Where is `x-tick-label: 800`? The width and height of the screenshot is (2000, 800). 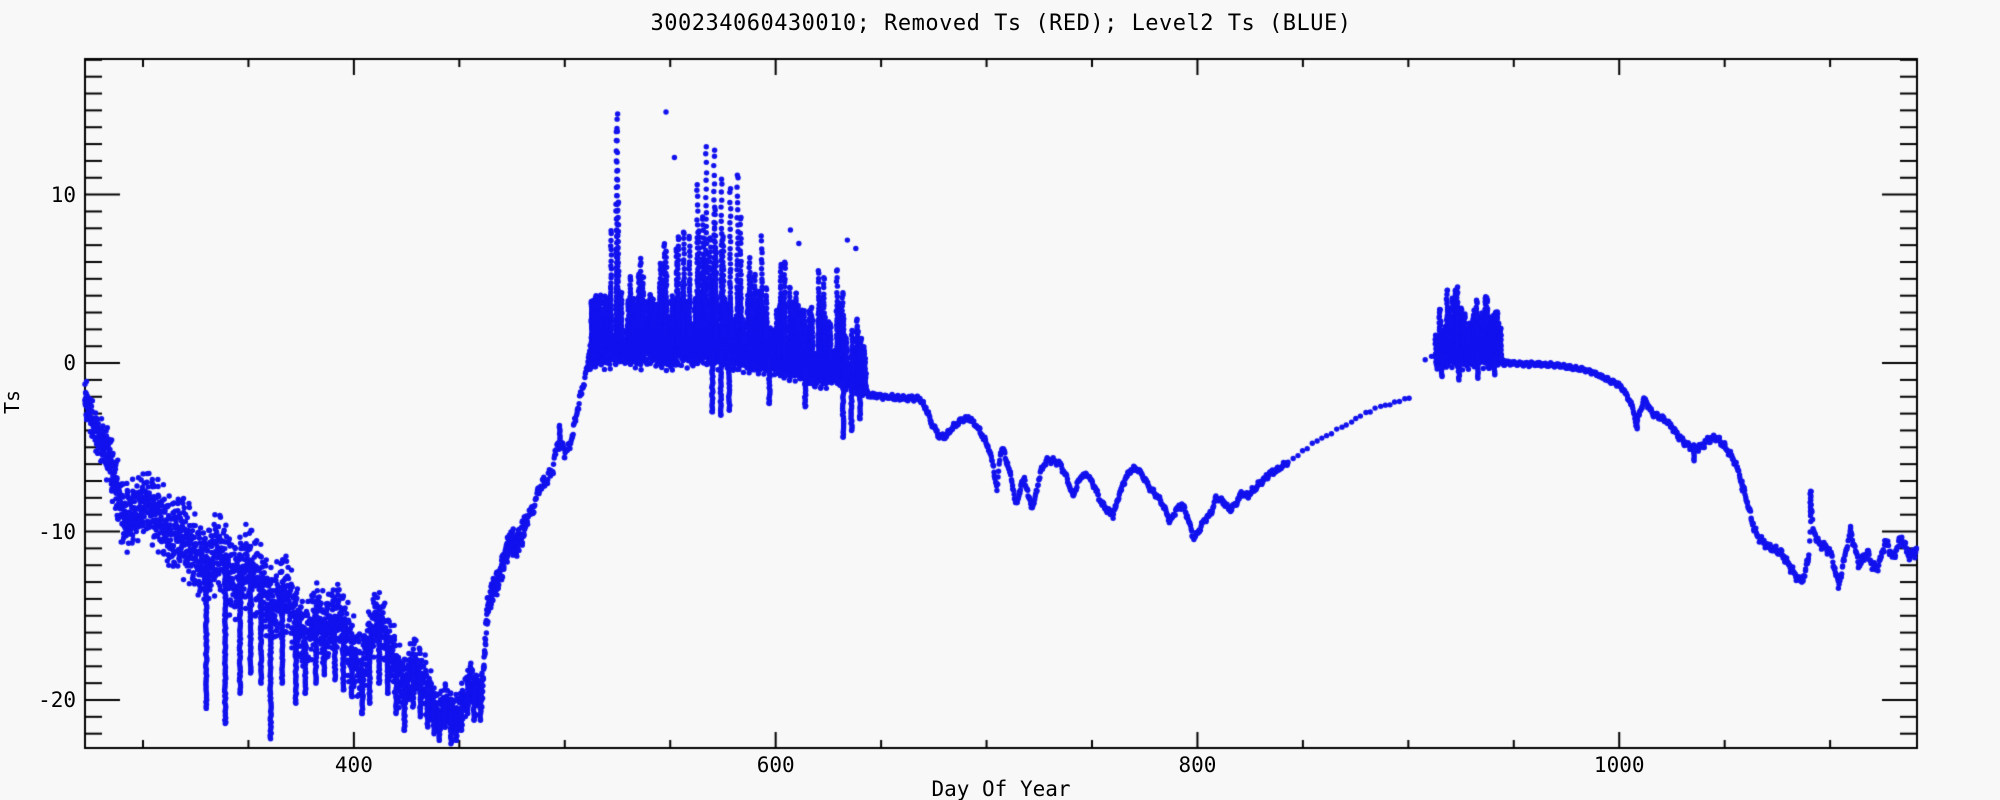
x-tick-label: 800 is located at coordinates (1197, 765).